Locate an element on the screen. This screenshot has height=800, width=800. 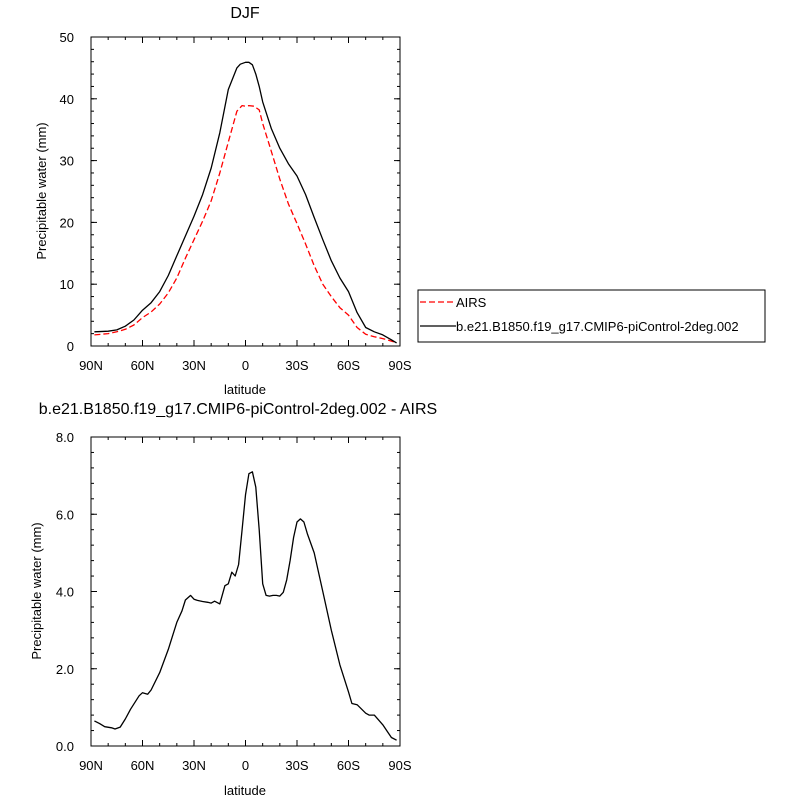
top-chart-title: DJF is located at coordinates (245, 13).